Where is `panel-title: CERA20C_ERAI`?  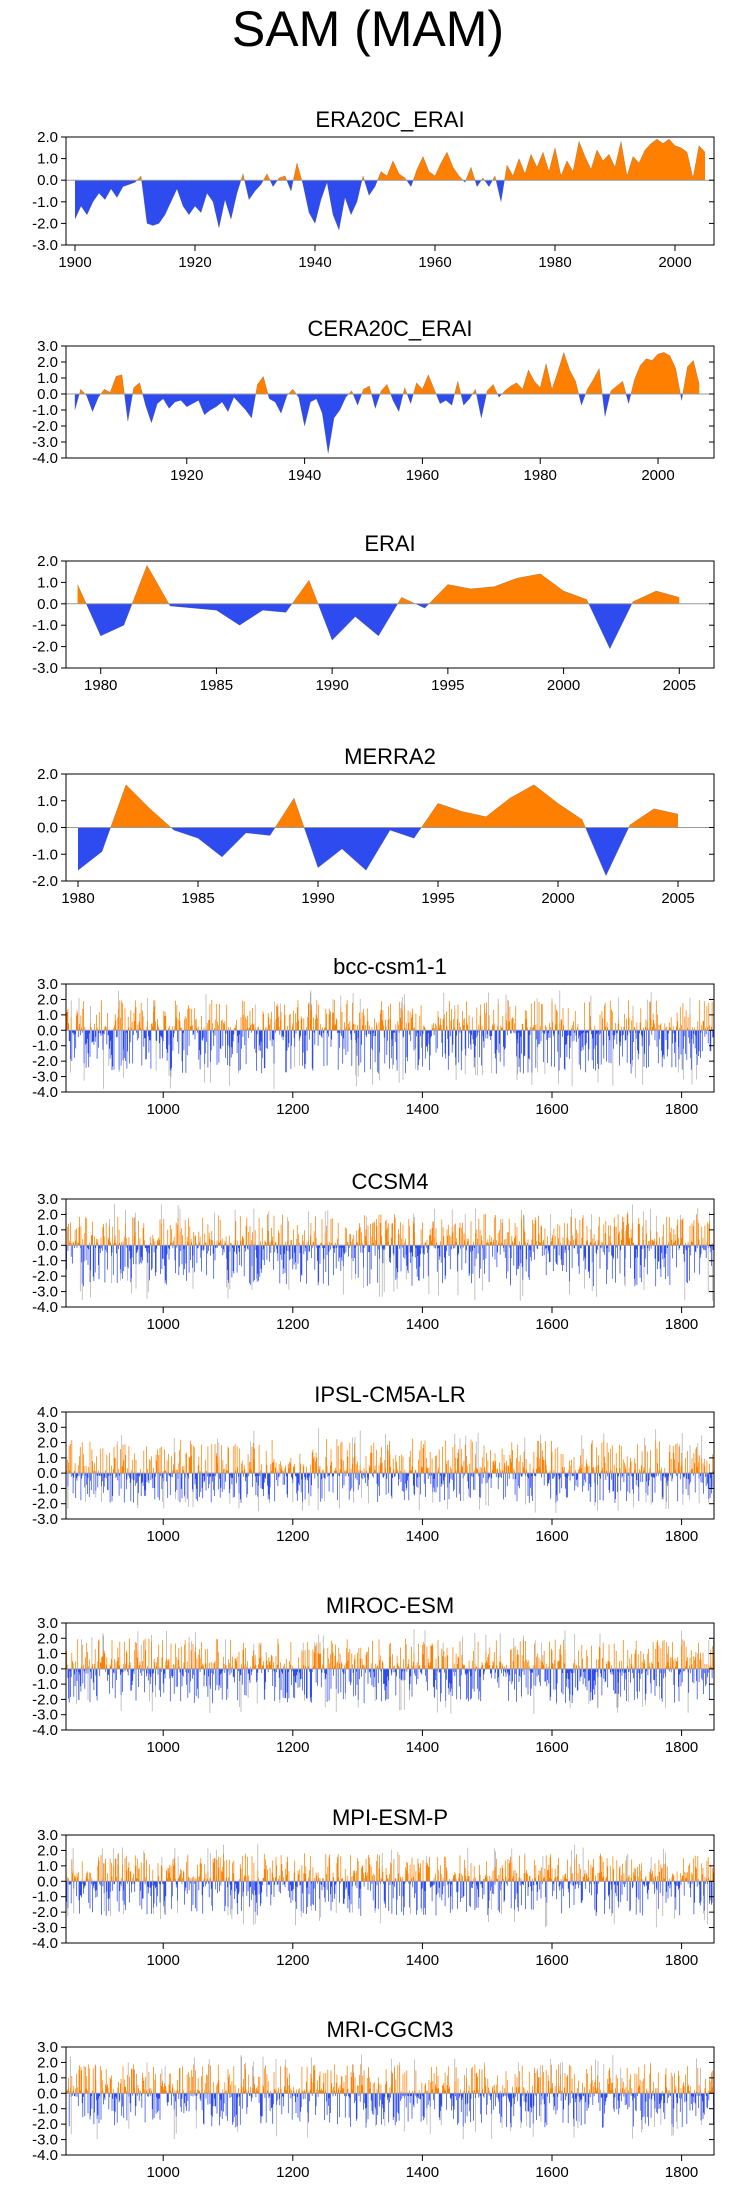
panel-title: CERA20C_ERAI is located at coordinates (389, 328).